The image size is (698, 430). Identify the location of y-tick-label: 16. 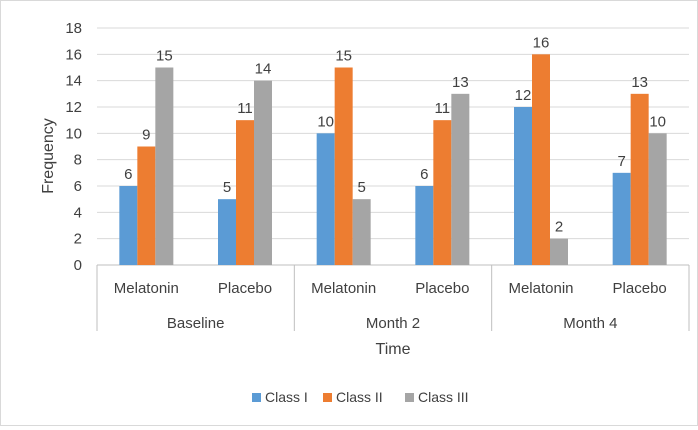
(73, 54).